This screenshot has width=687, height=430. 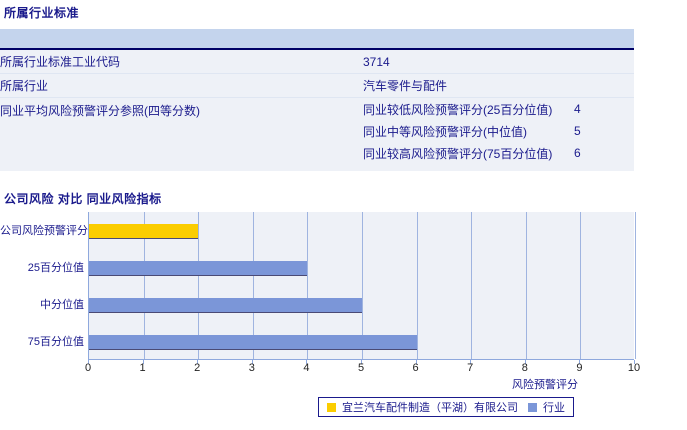 I want to click on x-axis-title: 风险预警评分, so click(x=545, y=385).